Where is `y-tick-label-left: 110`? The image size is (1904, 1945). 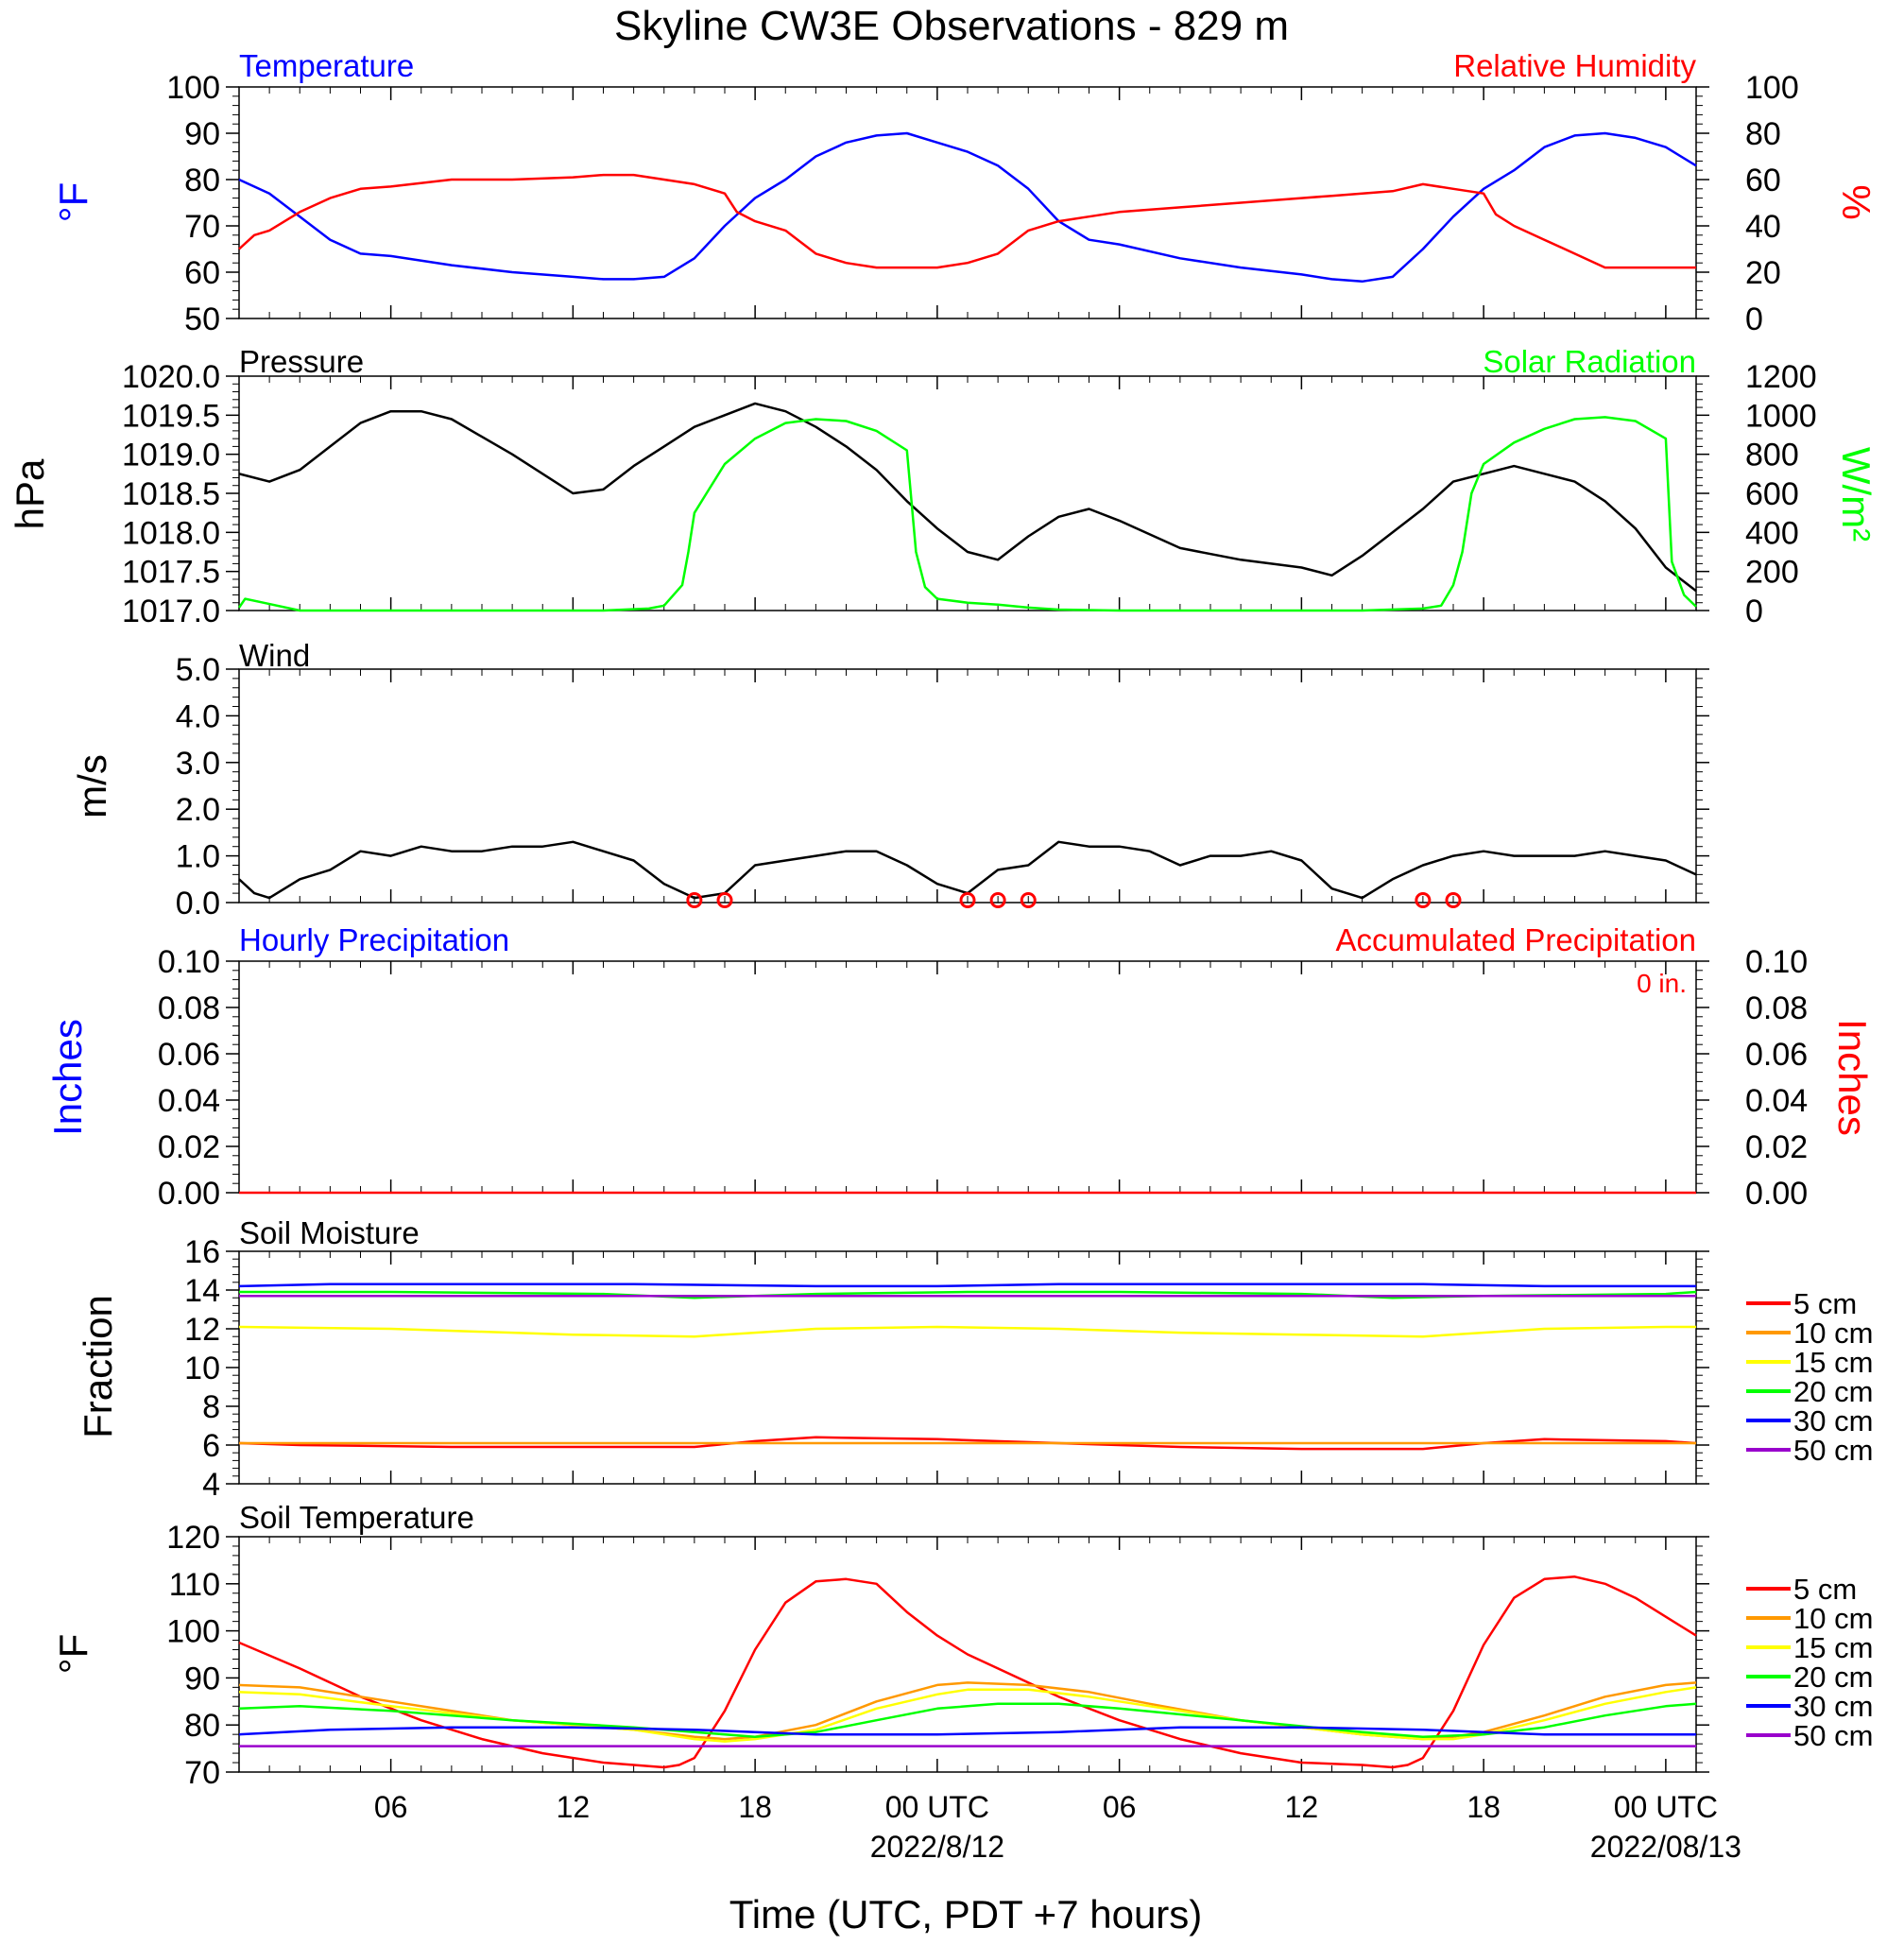 y-tick-label-left: 110 is located at coordinates (194, 1585).